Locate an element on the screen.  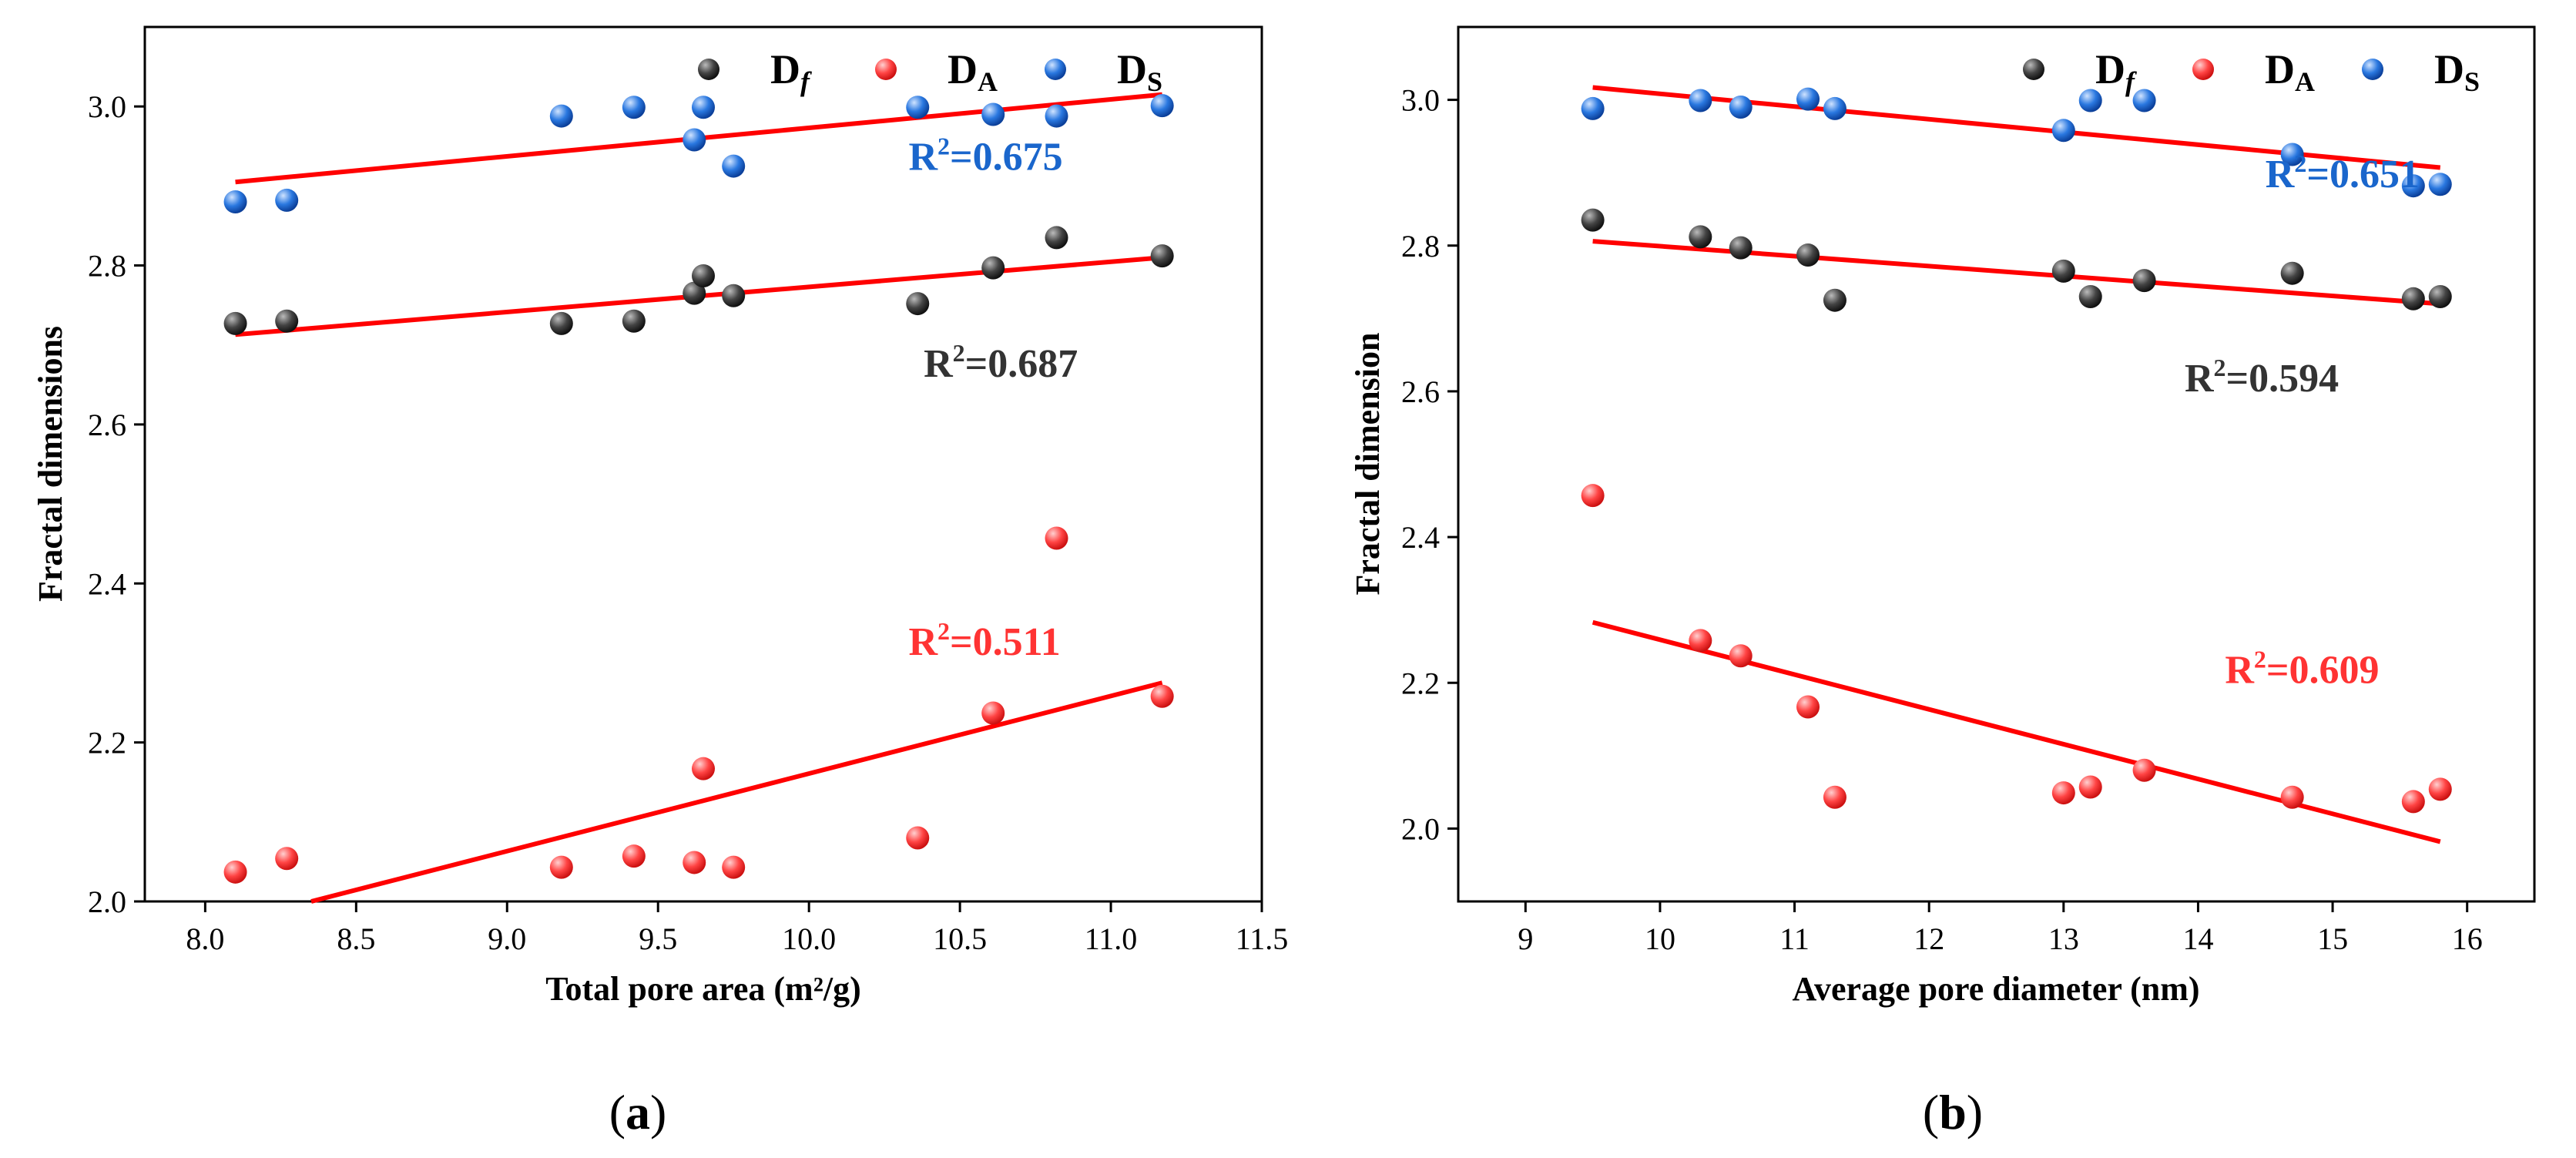
x-tick-label: 15 is located at coordinates (2332, 938).